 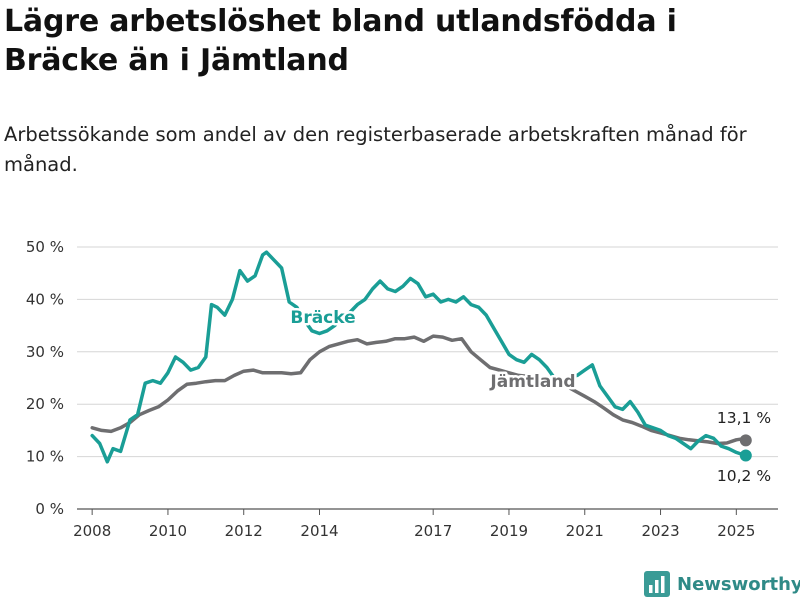 I want to click on x-tick-label: 2010, so click(x=168, y=531).